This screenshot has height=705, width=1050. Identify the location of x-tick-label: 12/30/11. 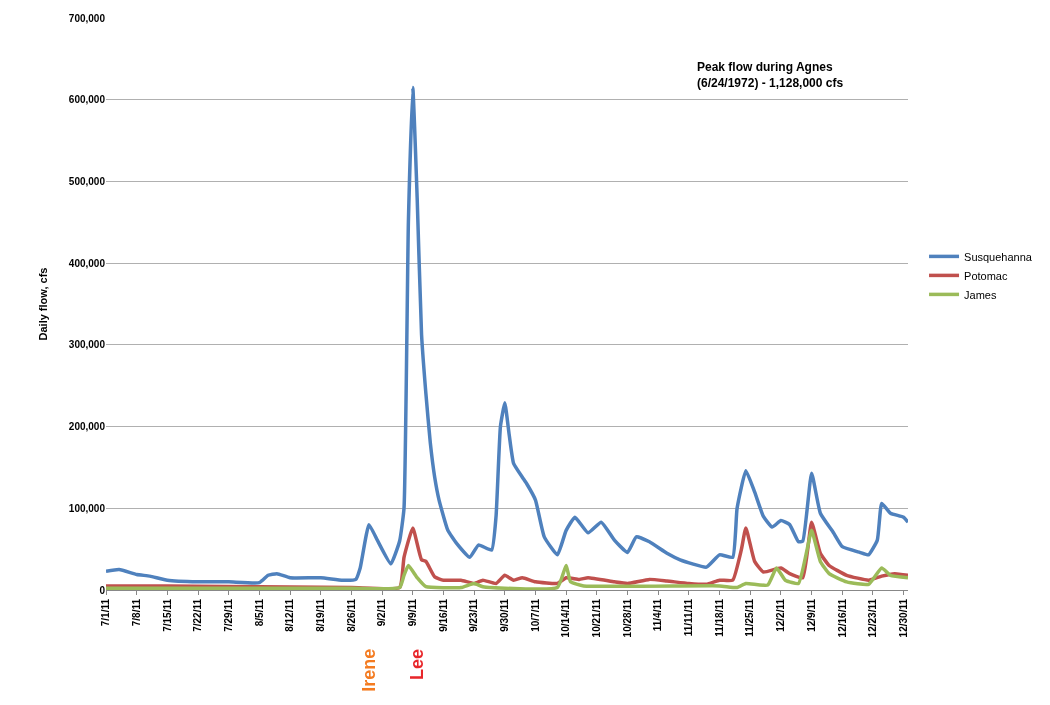
(903, 618).